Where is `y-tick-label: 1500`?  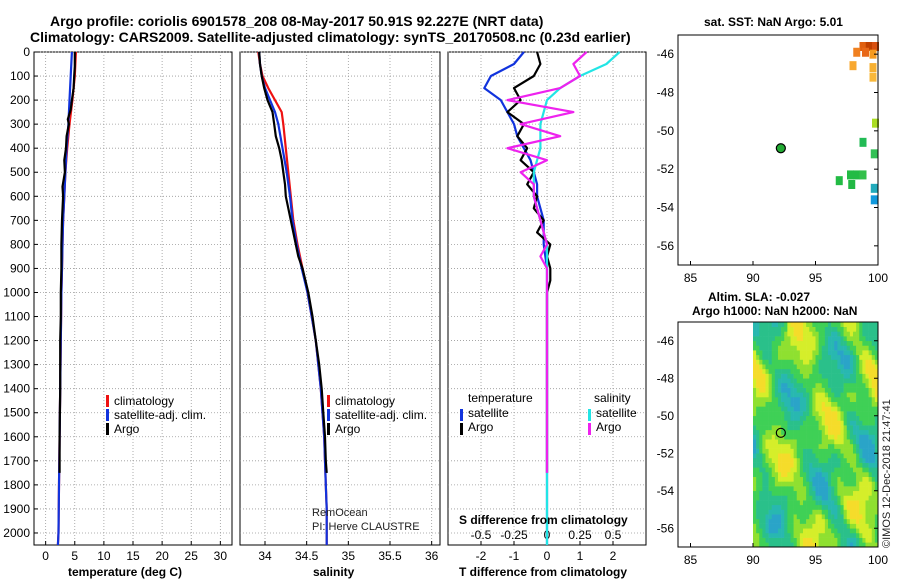
y-tick-label: 1500 is located at coordinates (16, 413).